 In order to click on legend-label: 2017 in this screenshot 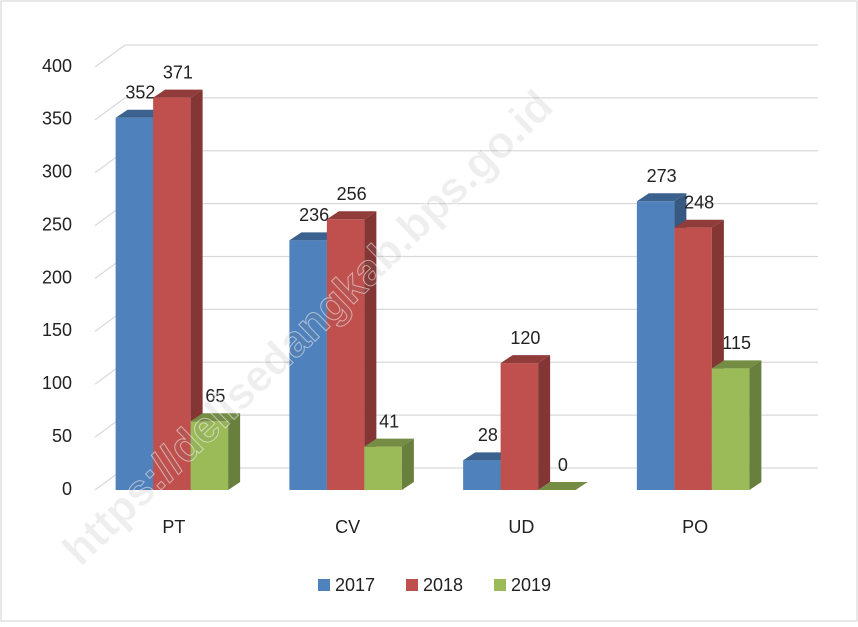, I will do `click(355, 585)`.